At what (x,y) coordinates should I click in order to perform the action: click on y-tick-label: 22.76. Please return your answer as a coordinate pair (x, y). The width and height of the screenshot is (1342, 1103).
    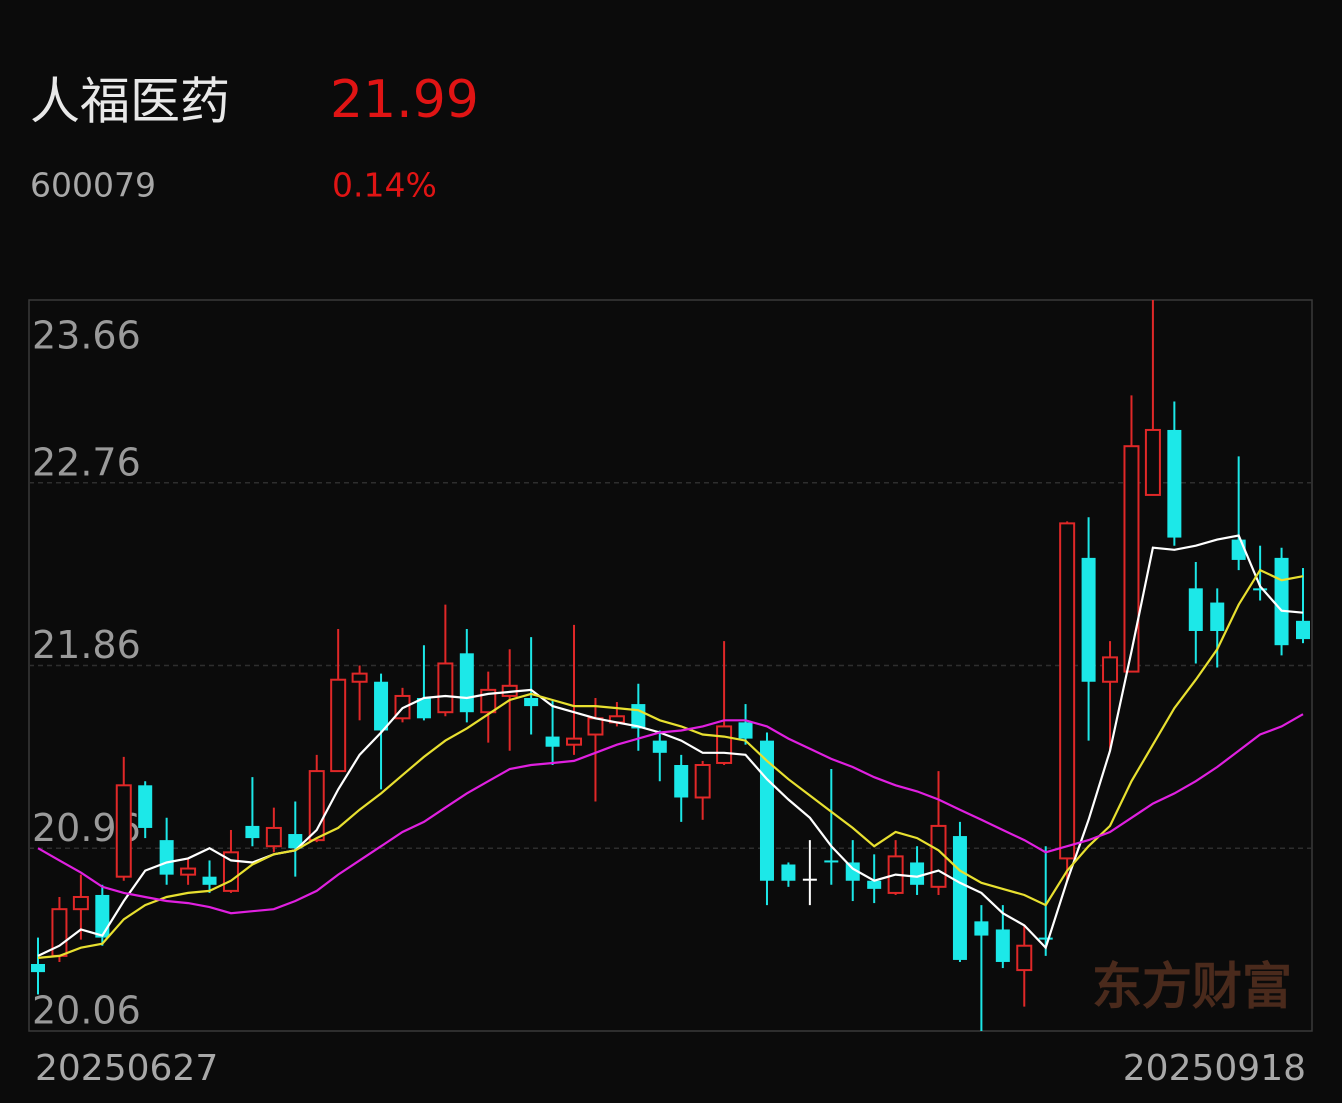
    Looking at the image, I should click on (86, 462).